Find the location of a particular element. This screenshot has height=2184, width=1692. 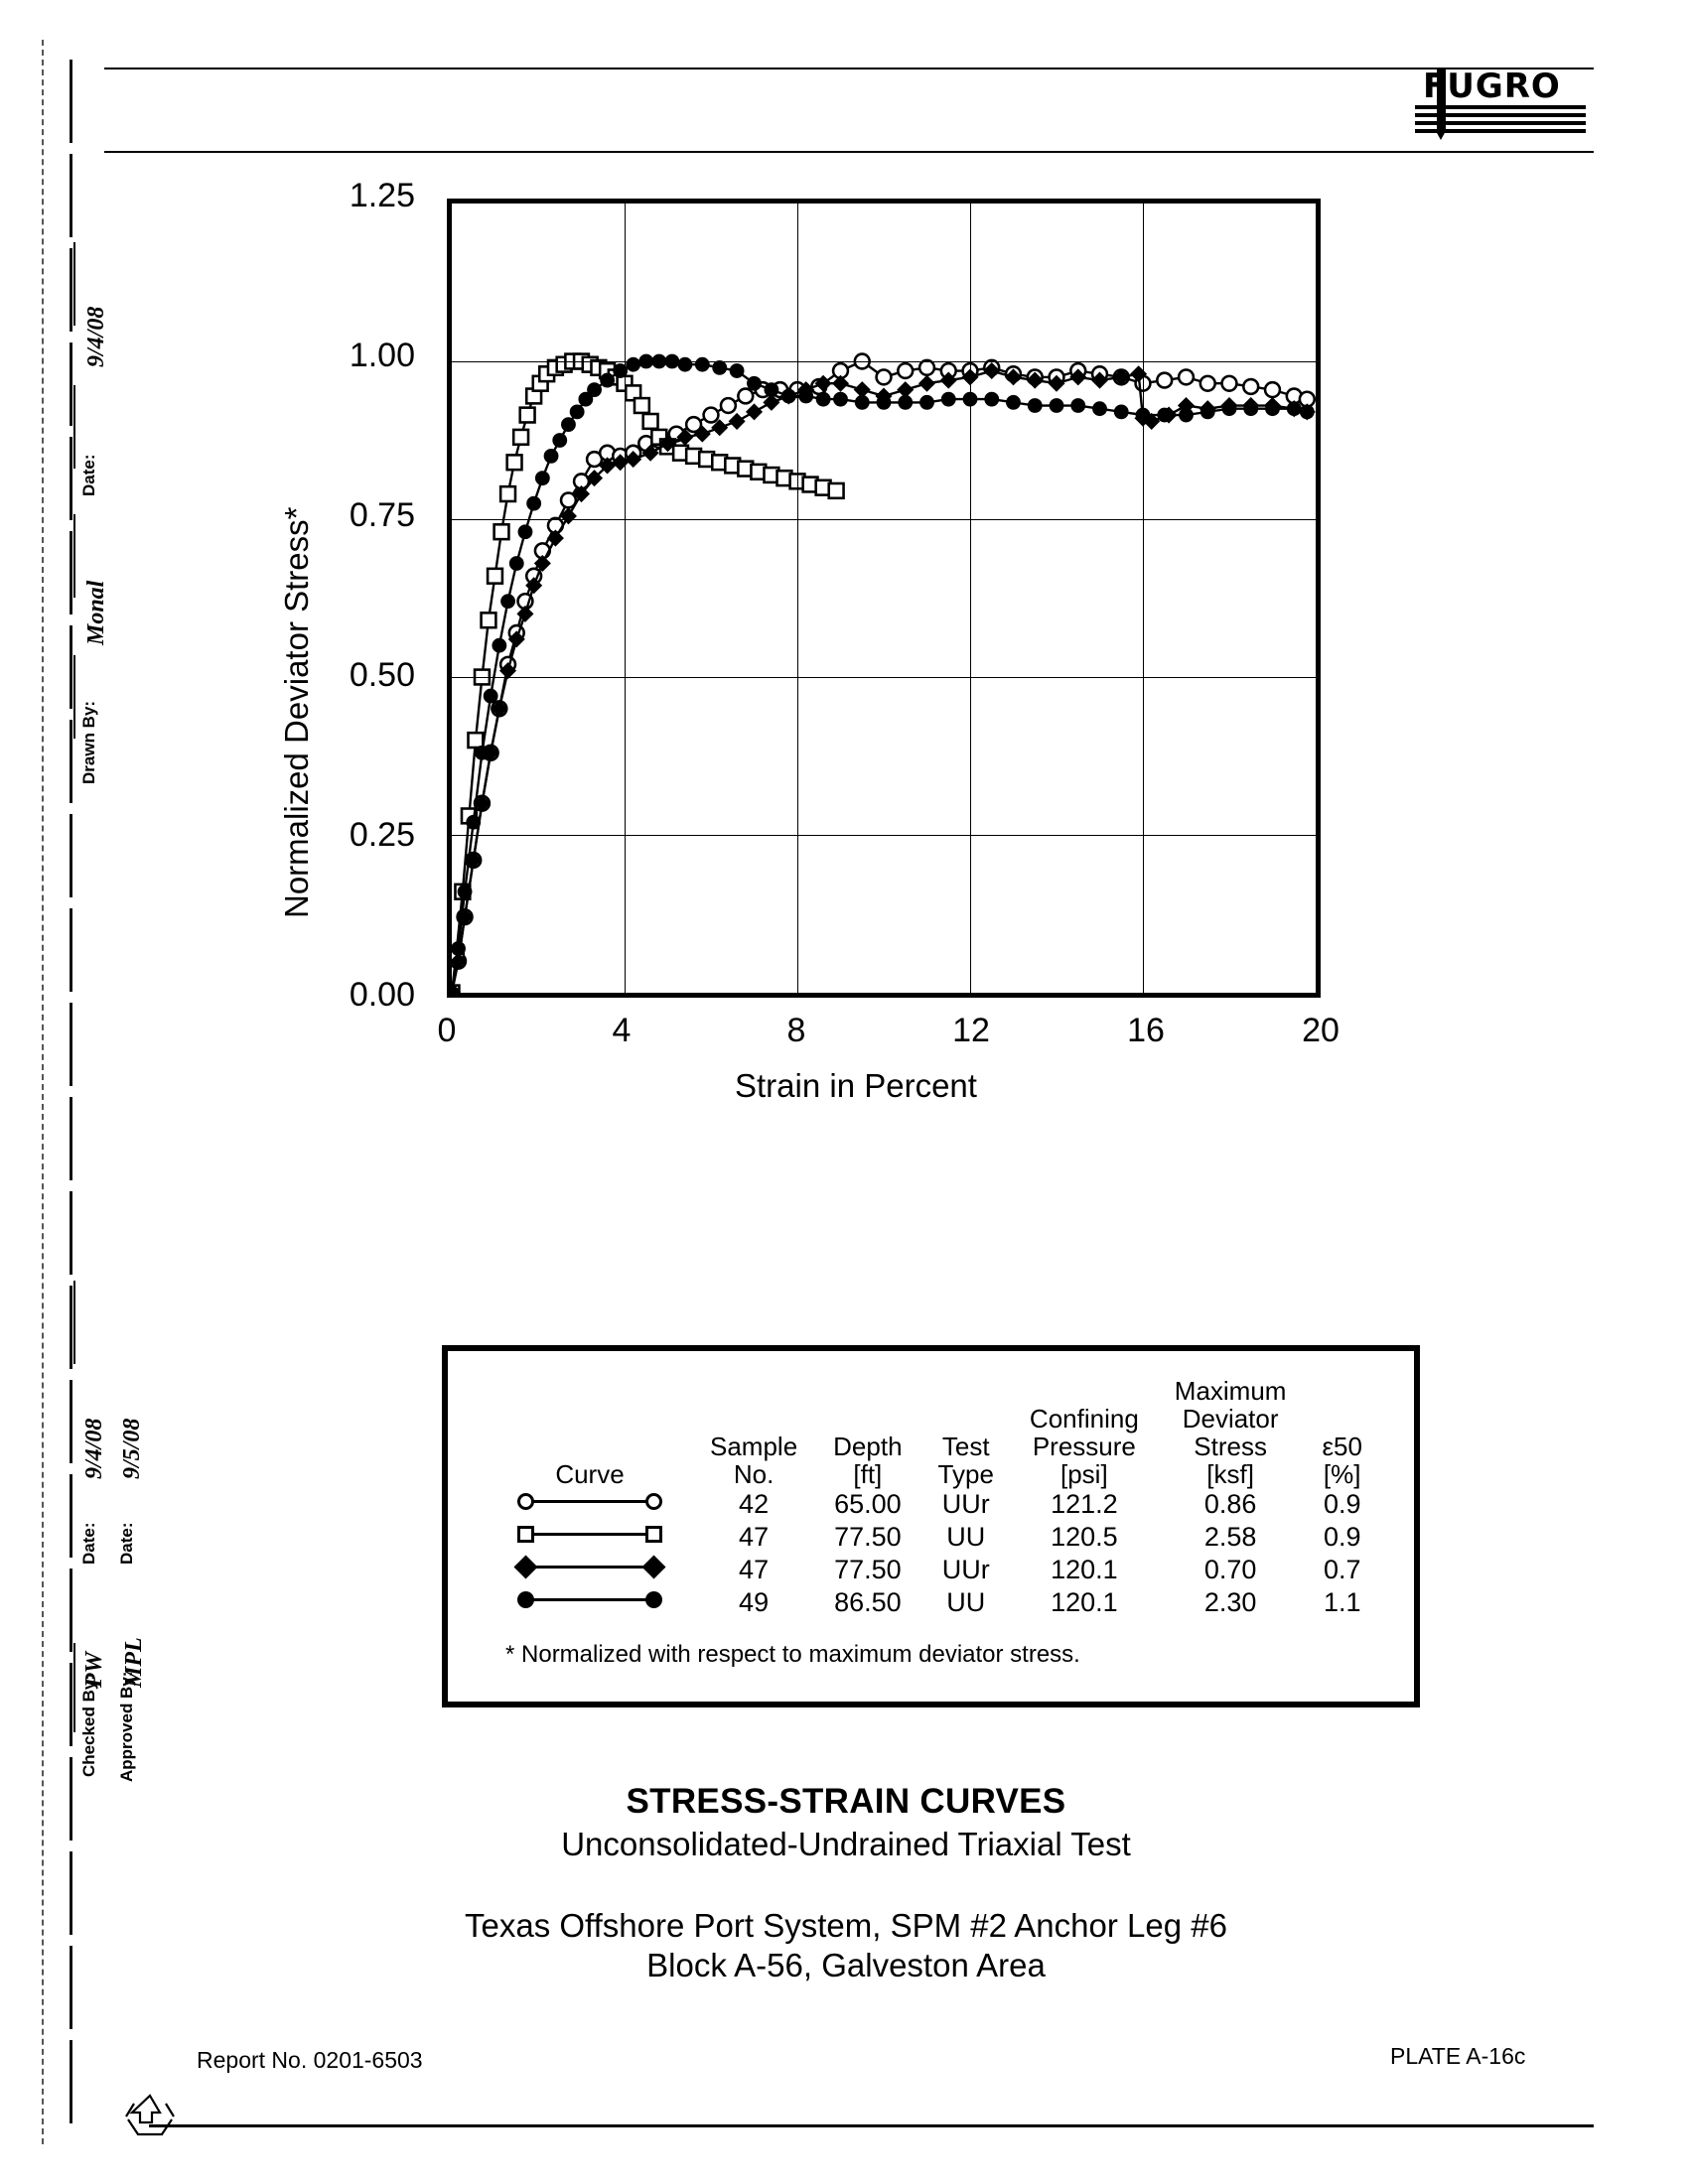

table-row: 49 86.50 UU 120.1 2.30 1.1 is located at coordinates (934, 1602).